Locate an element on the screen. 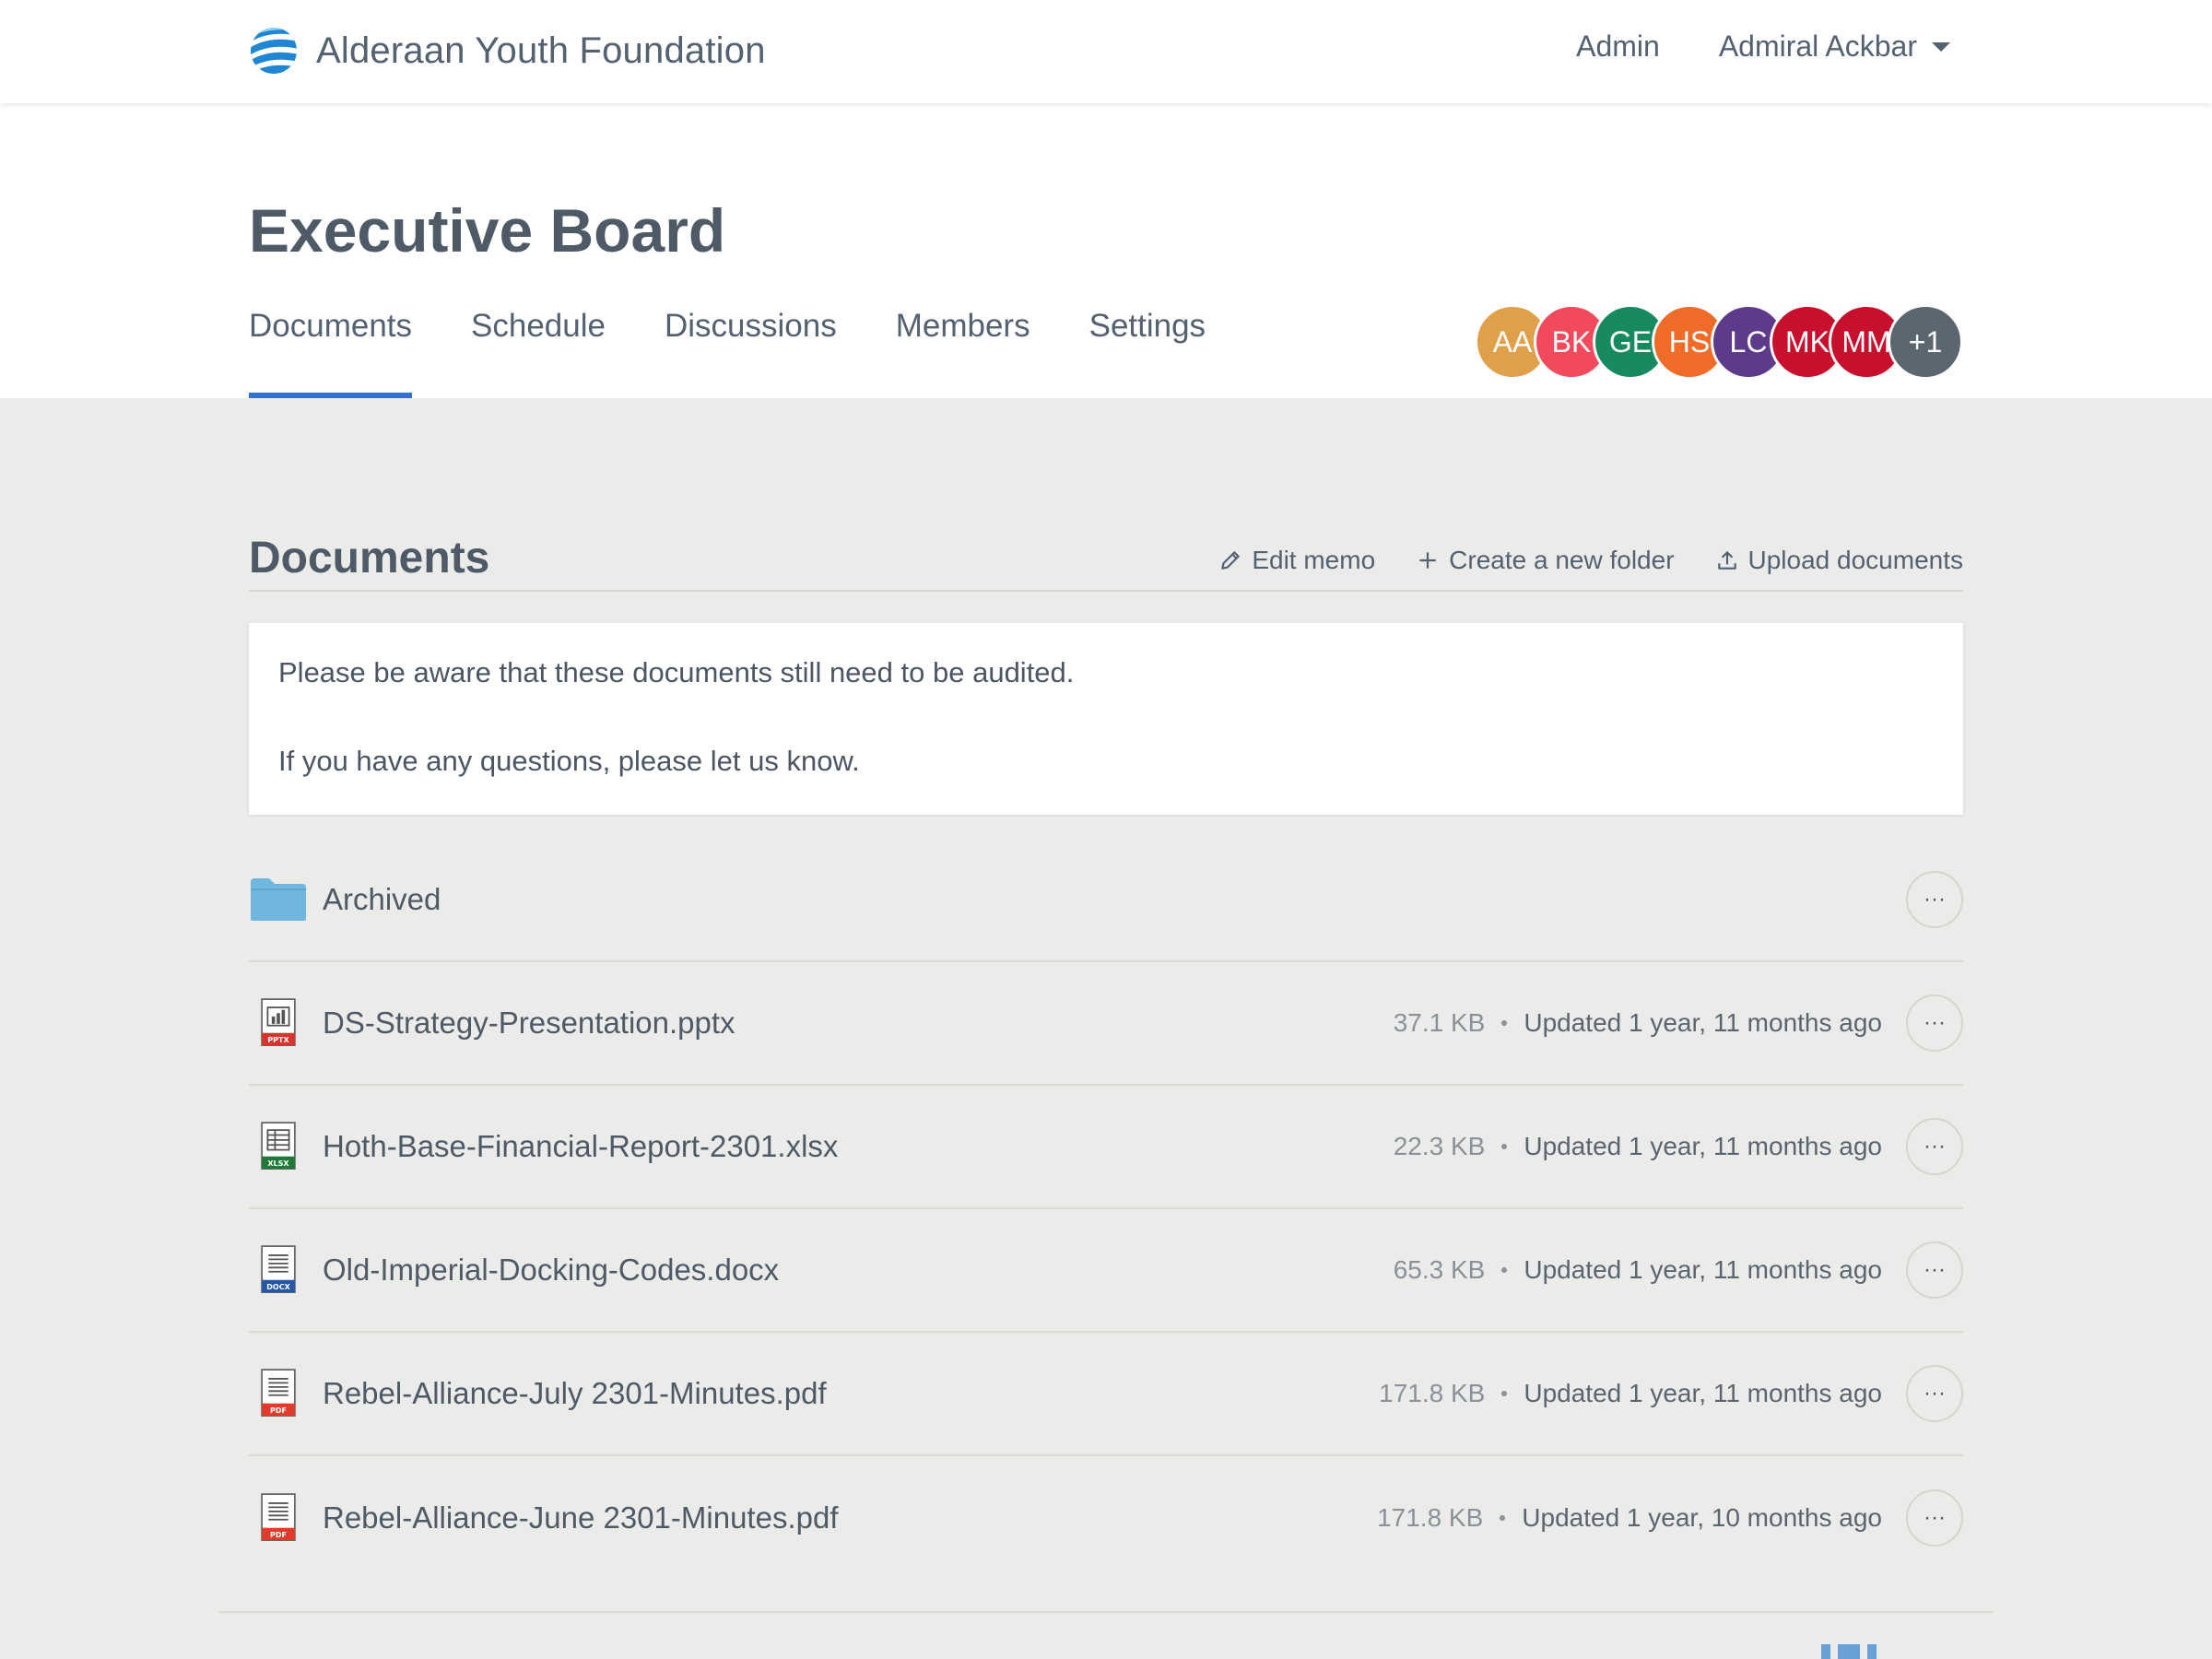 Image resolution: width=2212 pixels, height=1659 pixels. member-avatar: +1 is located at coordinates (1925, 342).